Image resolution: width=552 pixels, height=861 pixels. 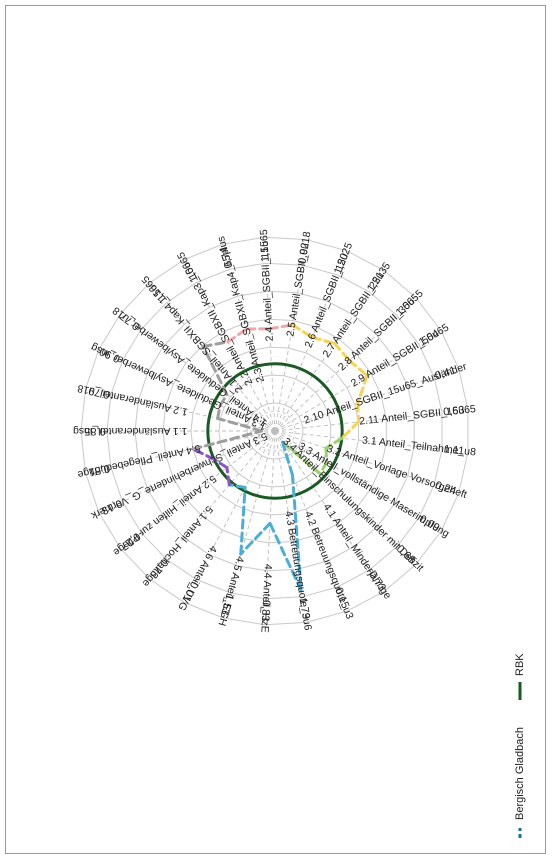 I want to click on category-label: 2.11 Anteil_SGBII_15u65, so click(x=418, y=415).